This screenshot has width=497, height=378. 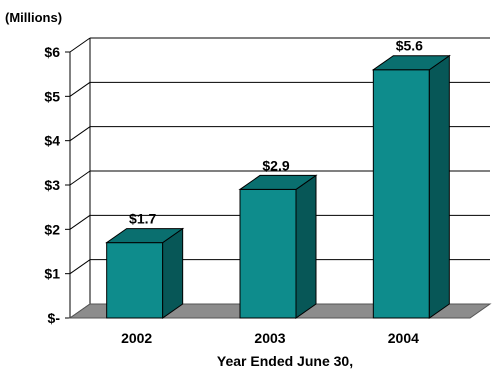 I want to click on bar-value-label: $2.9, so click(x=275, y=165).